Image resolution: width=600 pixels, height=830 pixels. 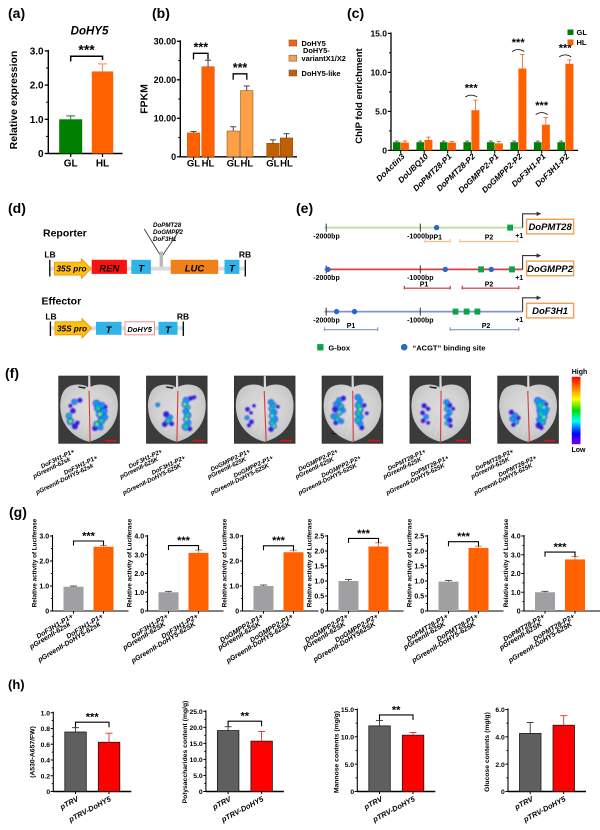 I want to click on svg-text: DoHY5, so click(x=314, y=43).